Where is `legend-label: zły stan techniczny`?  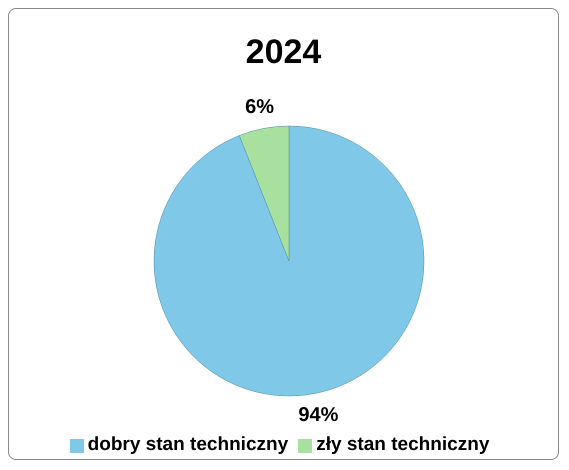
legend-label: zły stan techniczny is located at coordinates (403, 444).